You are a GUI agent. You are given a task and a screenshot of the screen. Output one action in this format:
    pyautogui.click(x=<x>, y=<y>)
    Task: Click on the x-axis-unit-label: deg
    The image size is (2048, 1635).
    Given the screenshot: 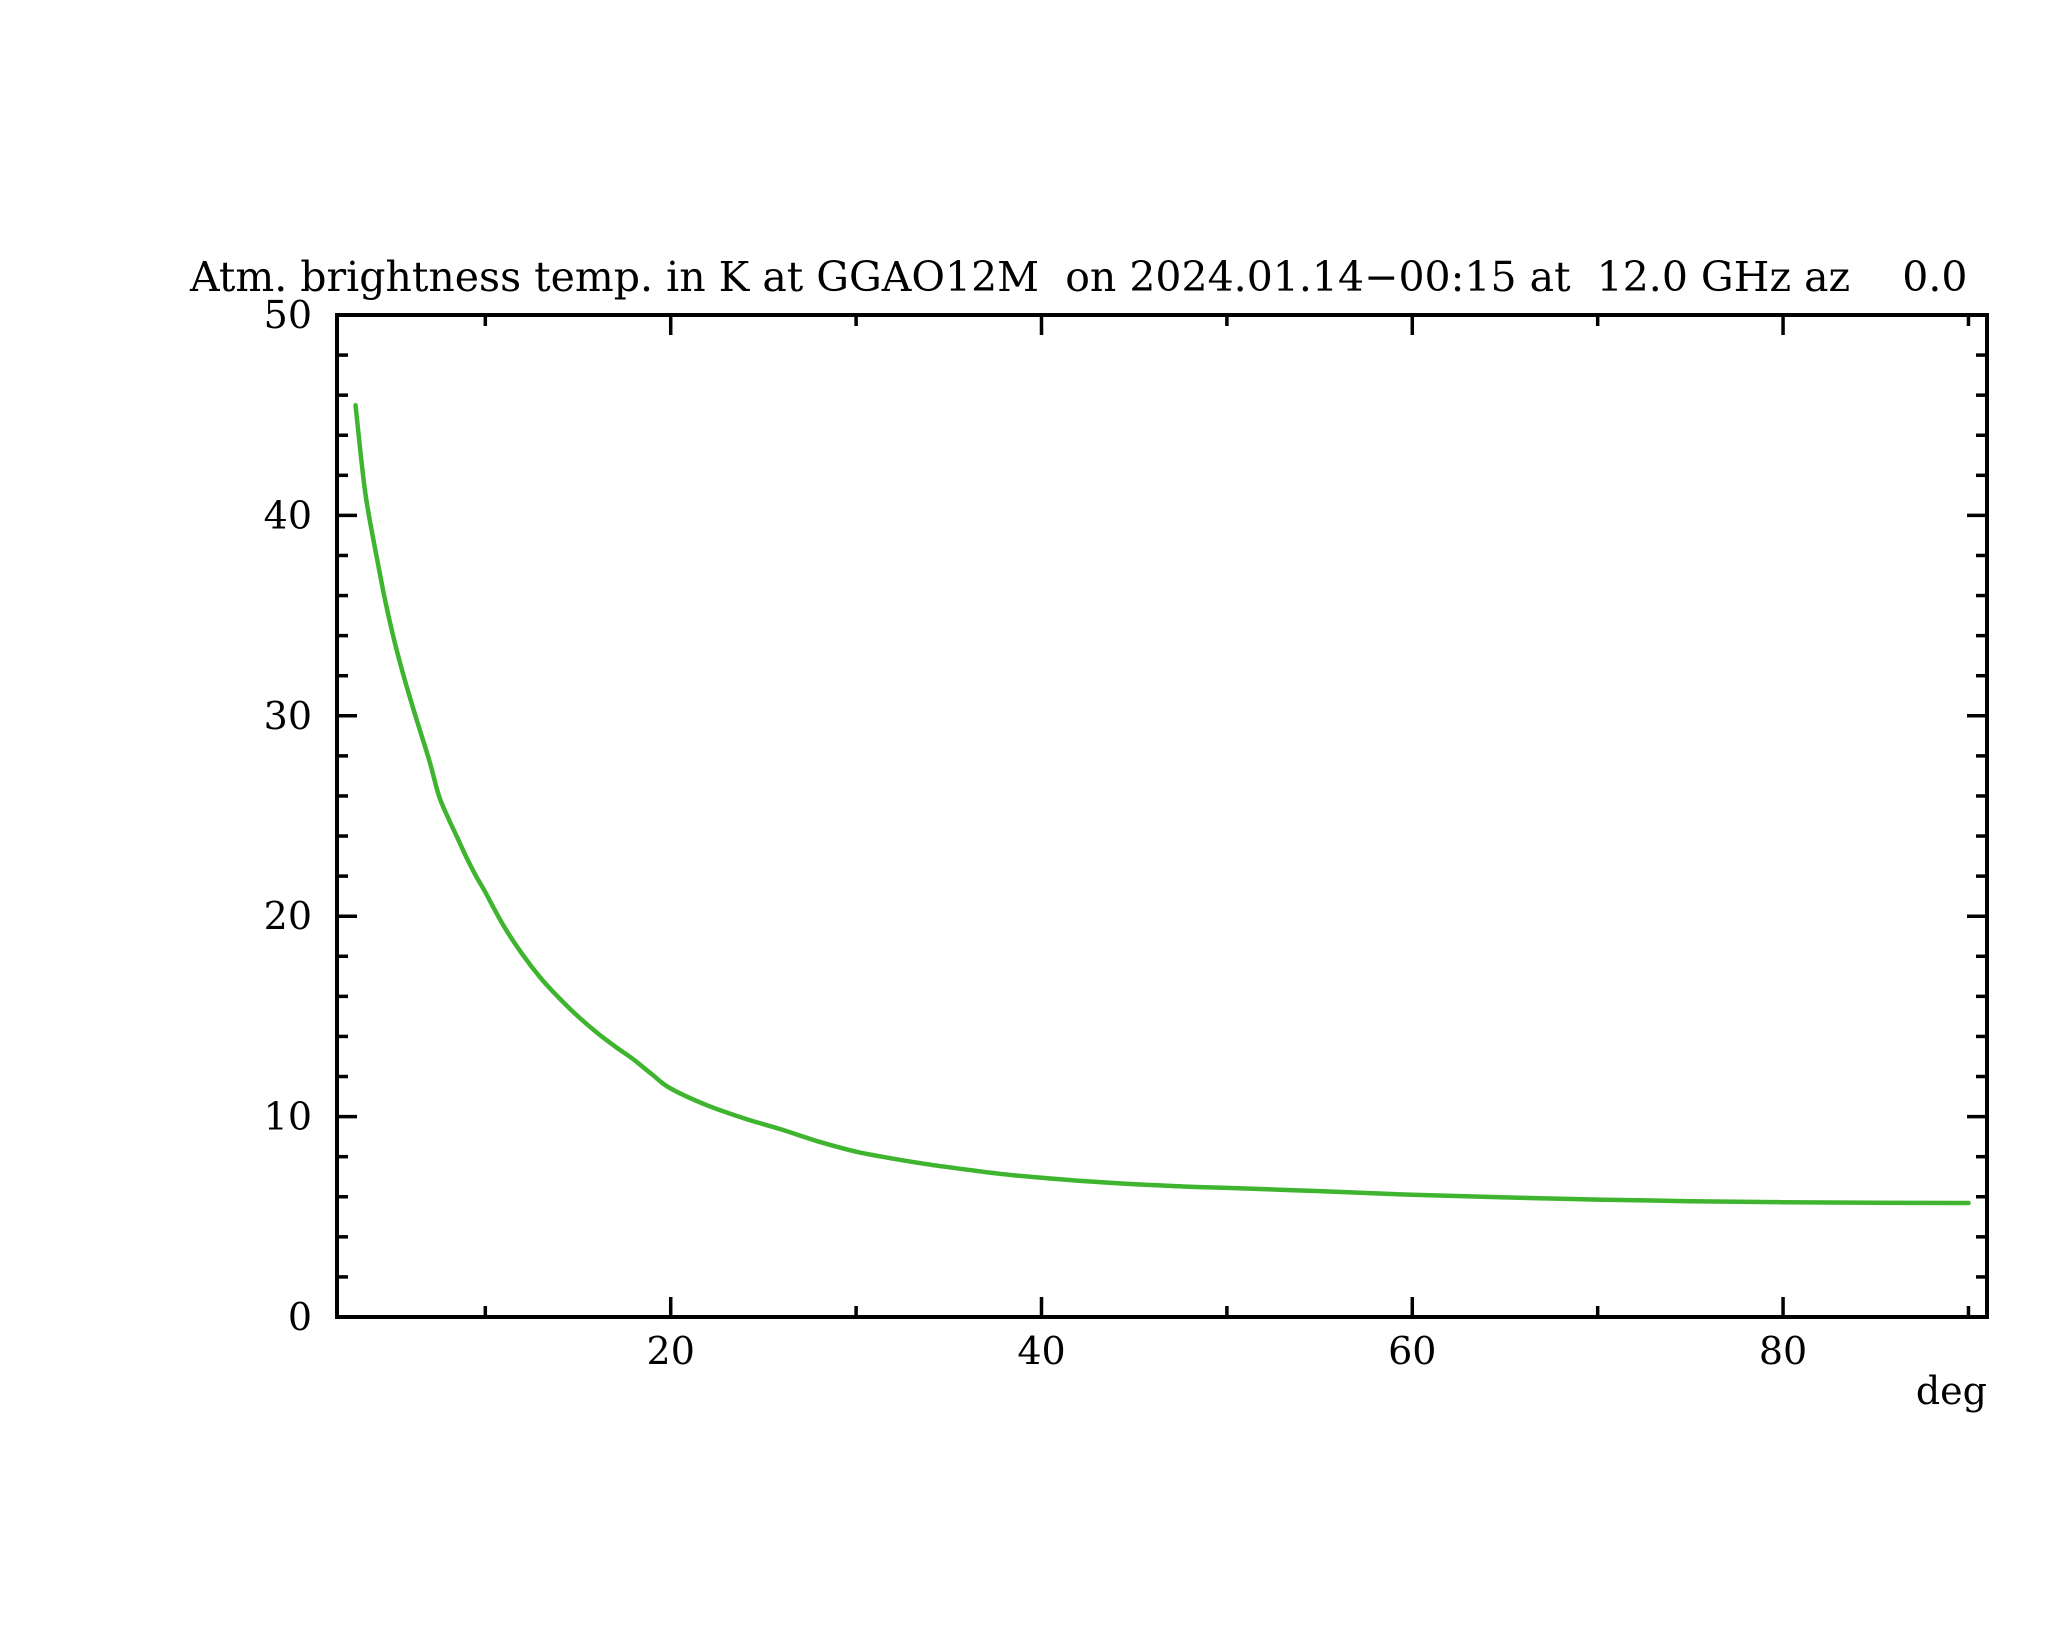 What is the action you would take?
    pyautogui.click(x=1951, y=1391)
    